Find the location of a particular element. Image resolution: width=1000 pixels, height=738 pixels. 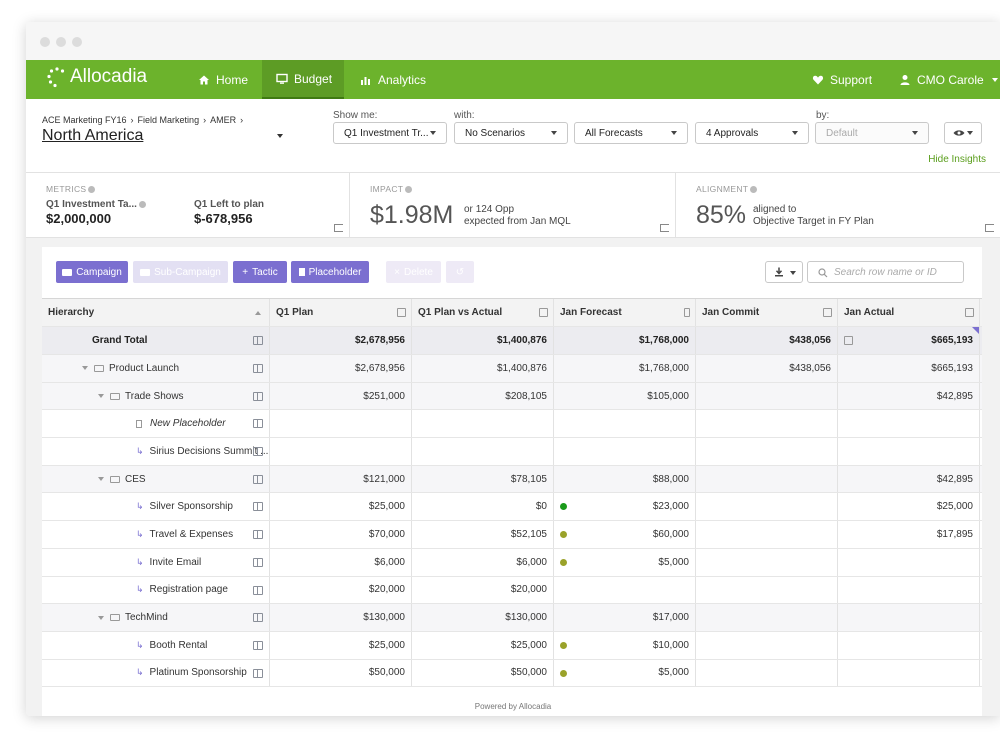

nav-home: Home is located at coordinates (223, 79).